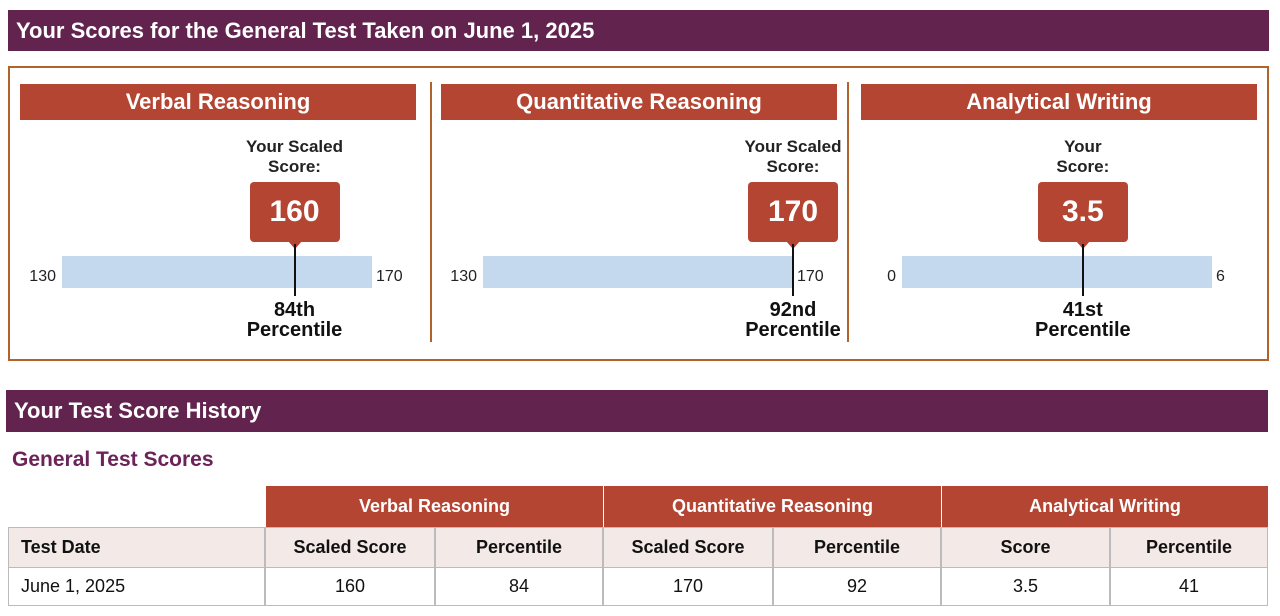  I want to click on score-label: Your, so click(1083, 146).